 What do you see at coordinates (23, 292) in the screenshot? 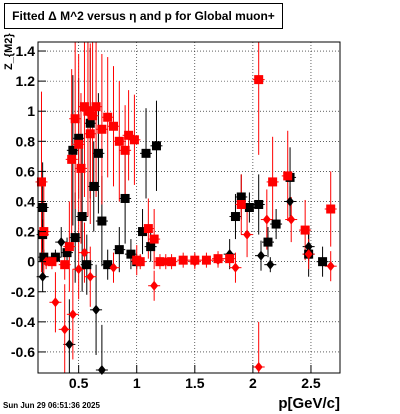
I see `y-tick-label: -0.2` at bounding box center [23, 292].